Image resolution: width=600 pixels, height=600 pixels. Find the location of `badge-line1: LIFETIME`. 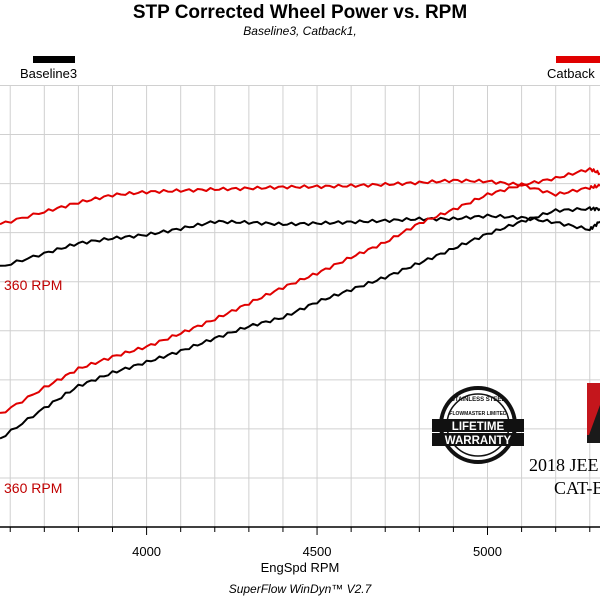

badge-line1: LIFETIME is located at coordinates (478, 427).